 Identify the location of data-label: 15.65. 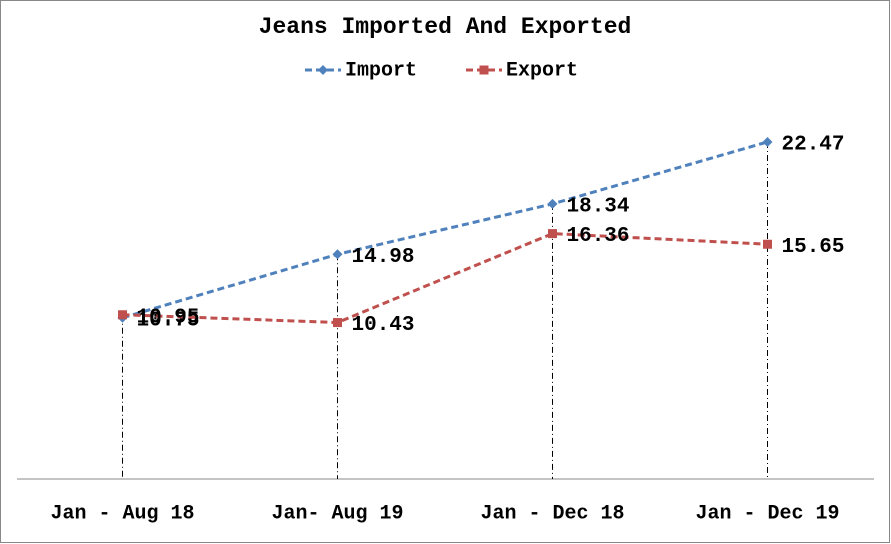
(813, 247).